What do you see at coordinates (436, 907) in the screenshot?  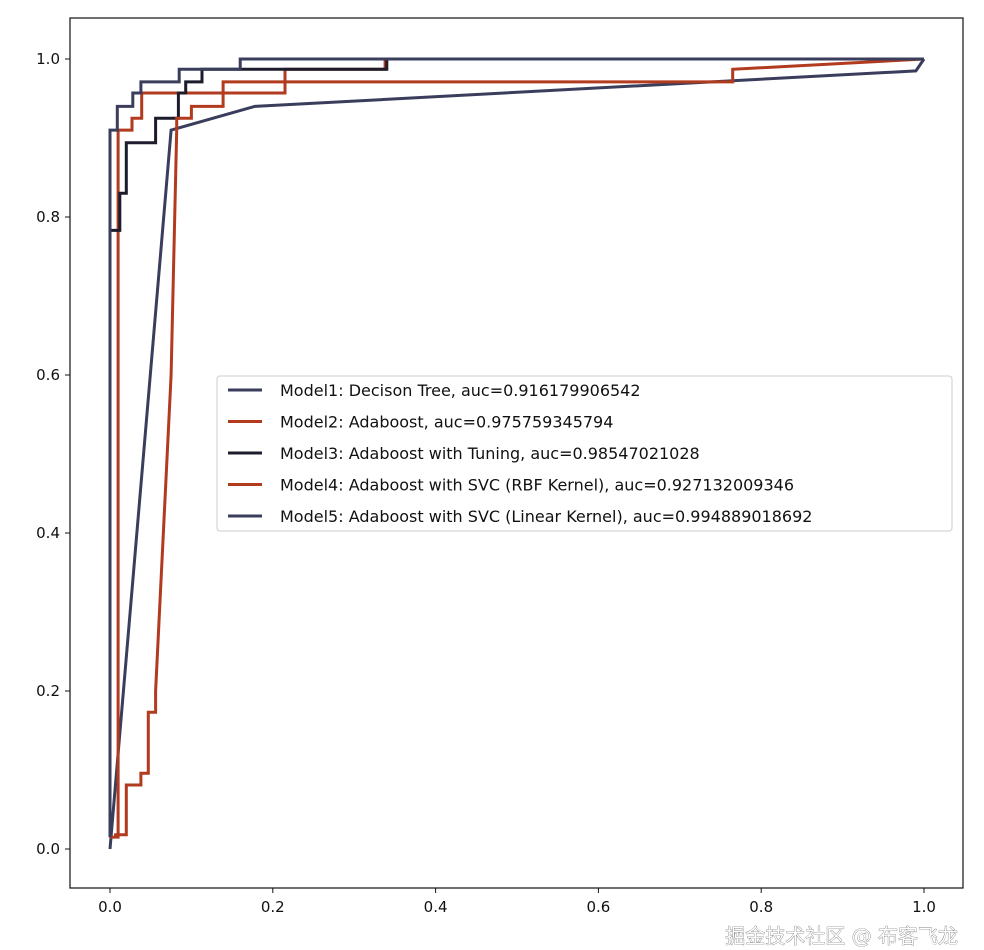 I see `x-tick-label: 0.4` at bounding box center [436, 907].